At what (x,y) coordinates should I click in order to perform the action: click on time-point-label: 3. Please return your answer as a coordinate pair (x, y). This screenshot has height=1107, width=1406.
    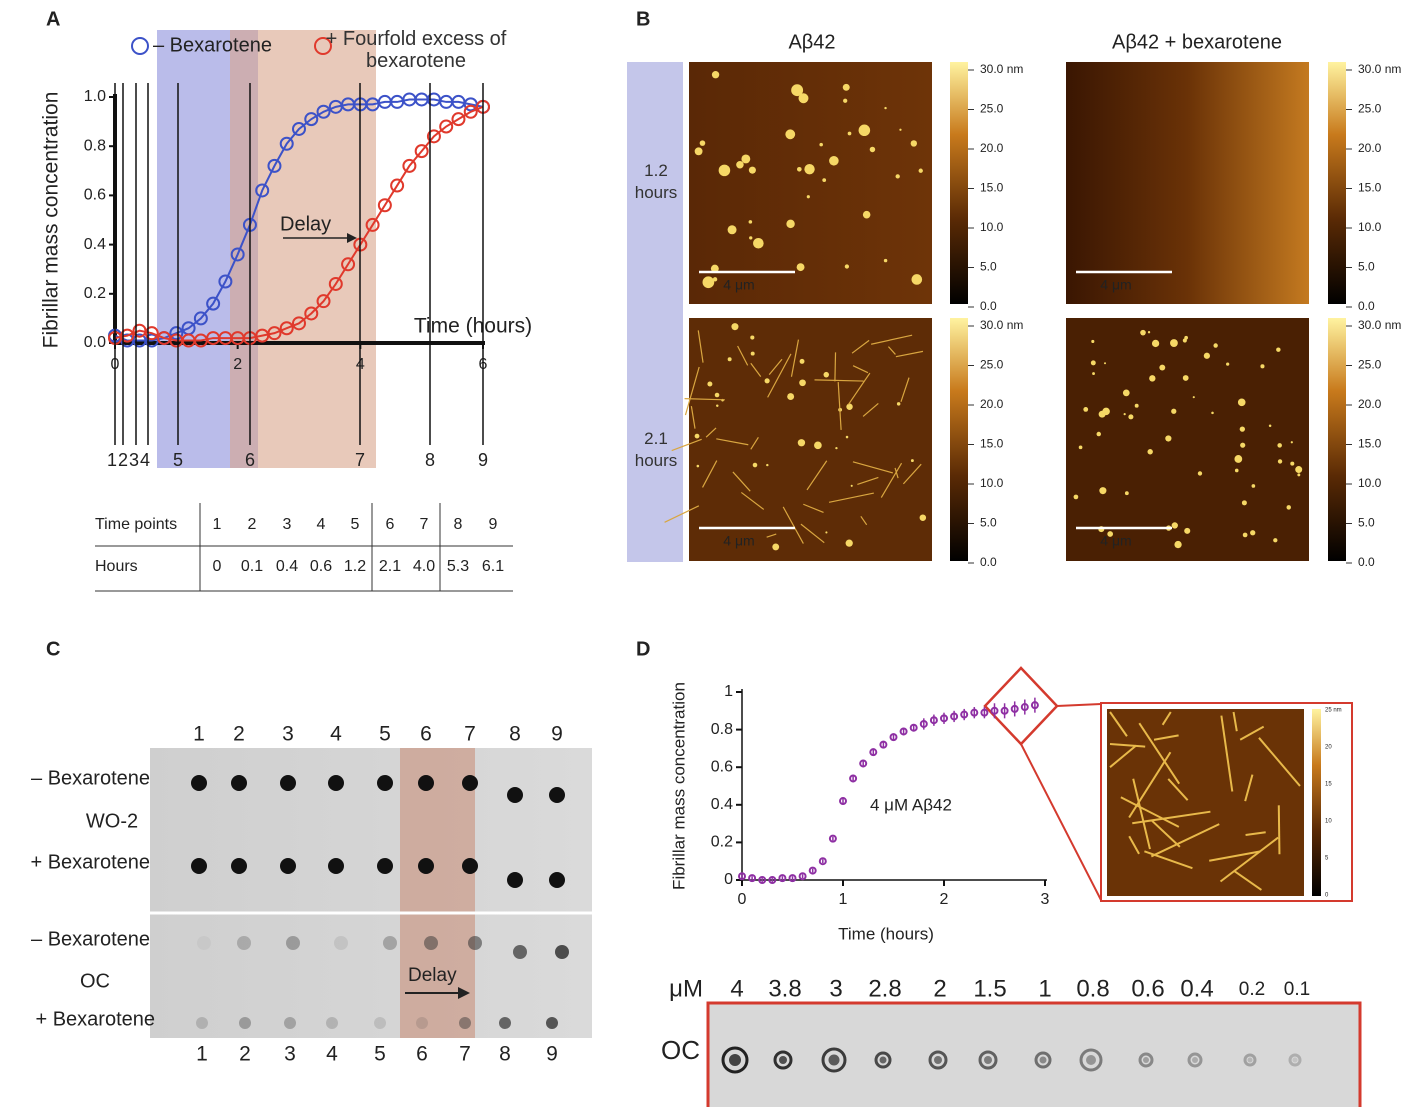
    Looking at the image, I should click on (134, 460).